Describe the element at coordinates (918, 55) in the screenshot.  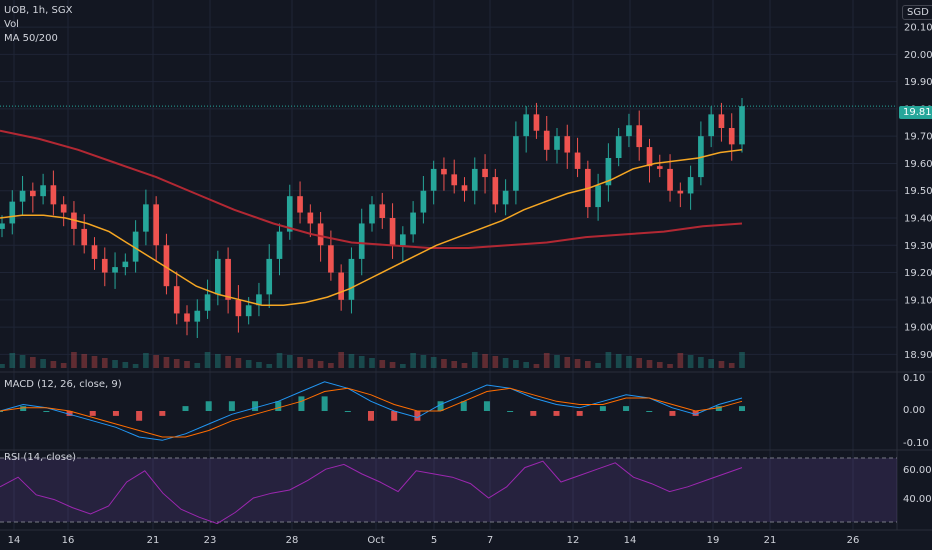
I see `y-tick-label: 20.00` at that location.